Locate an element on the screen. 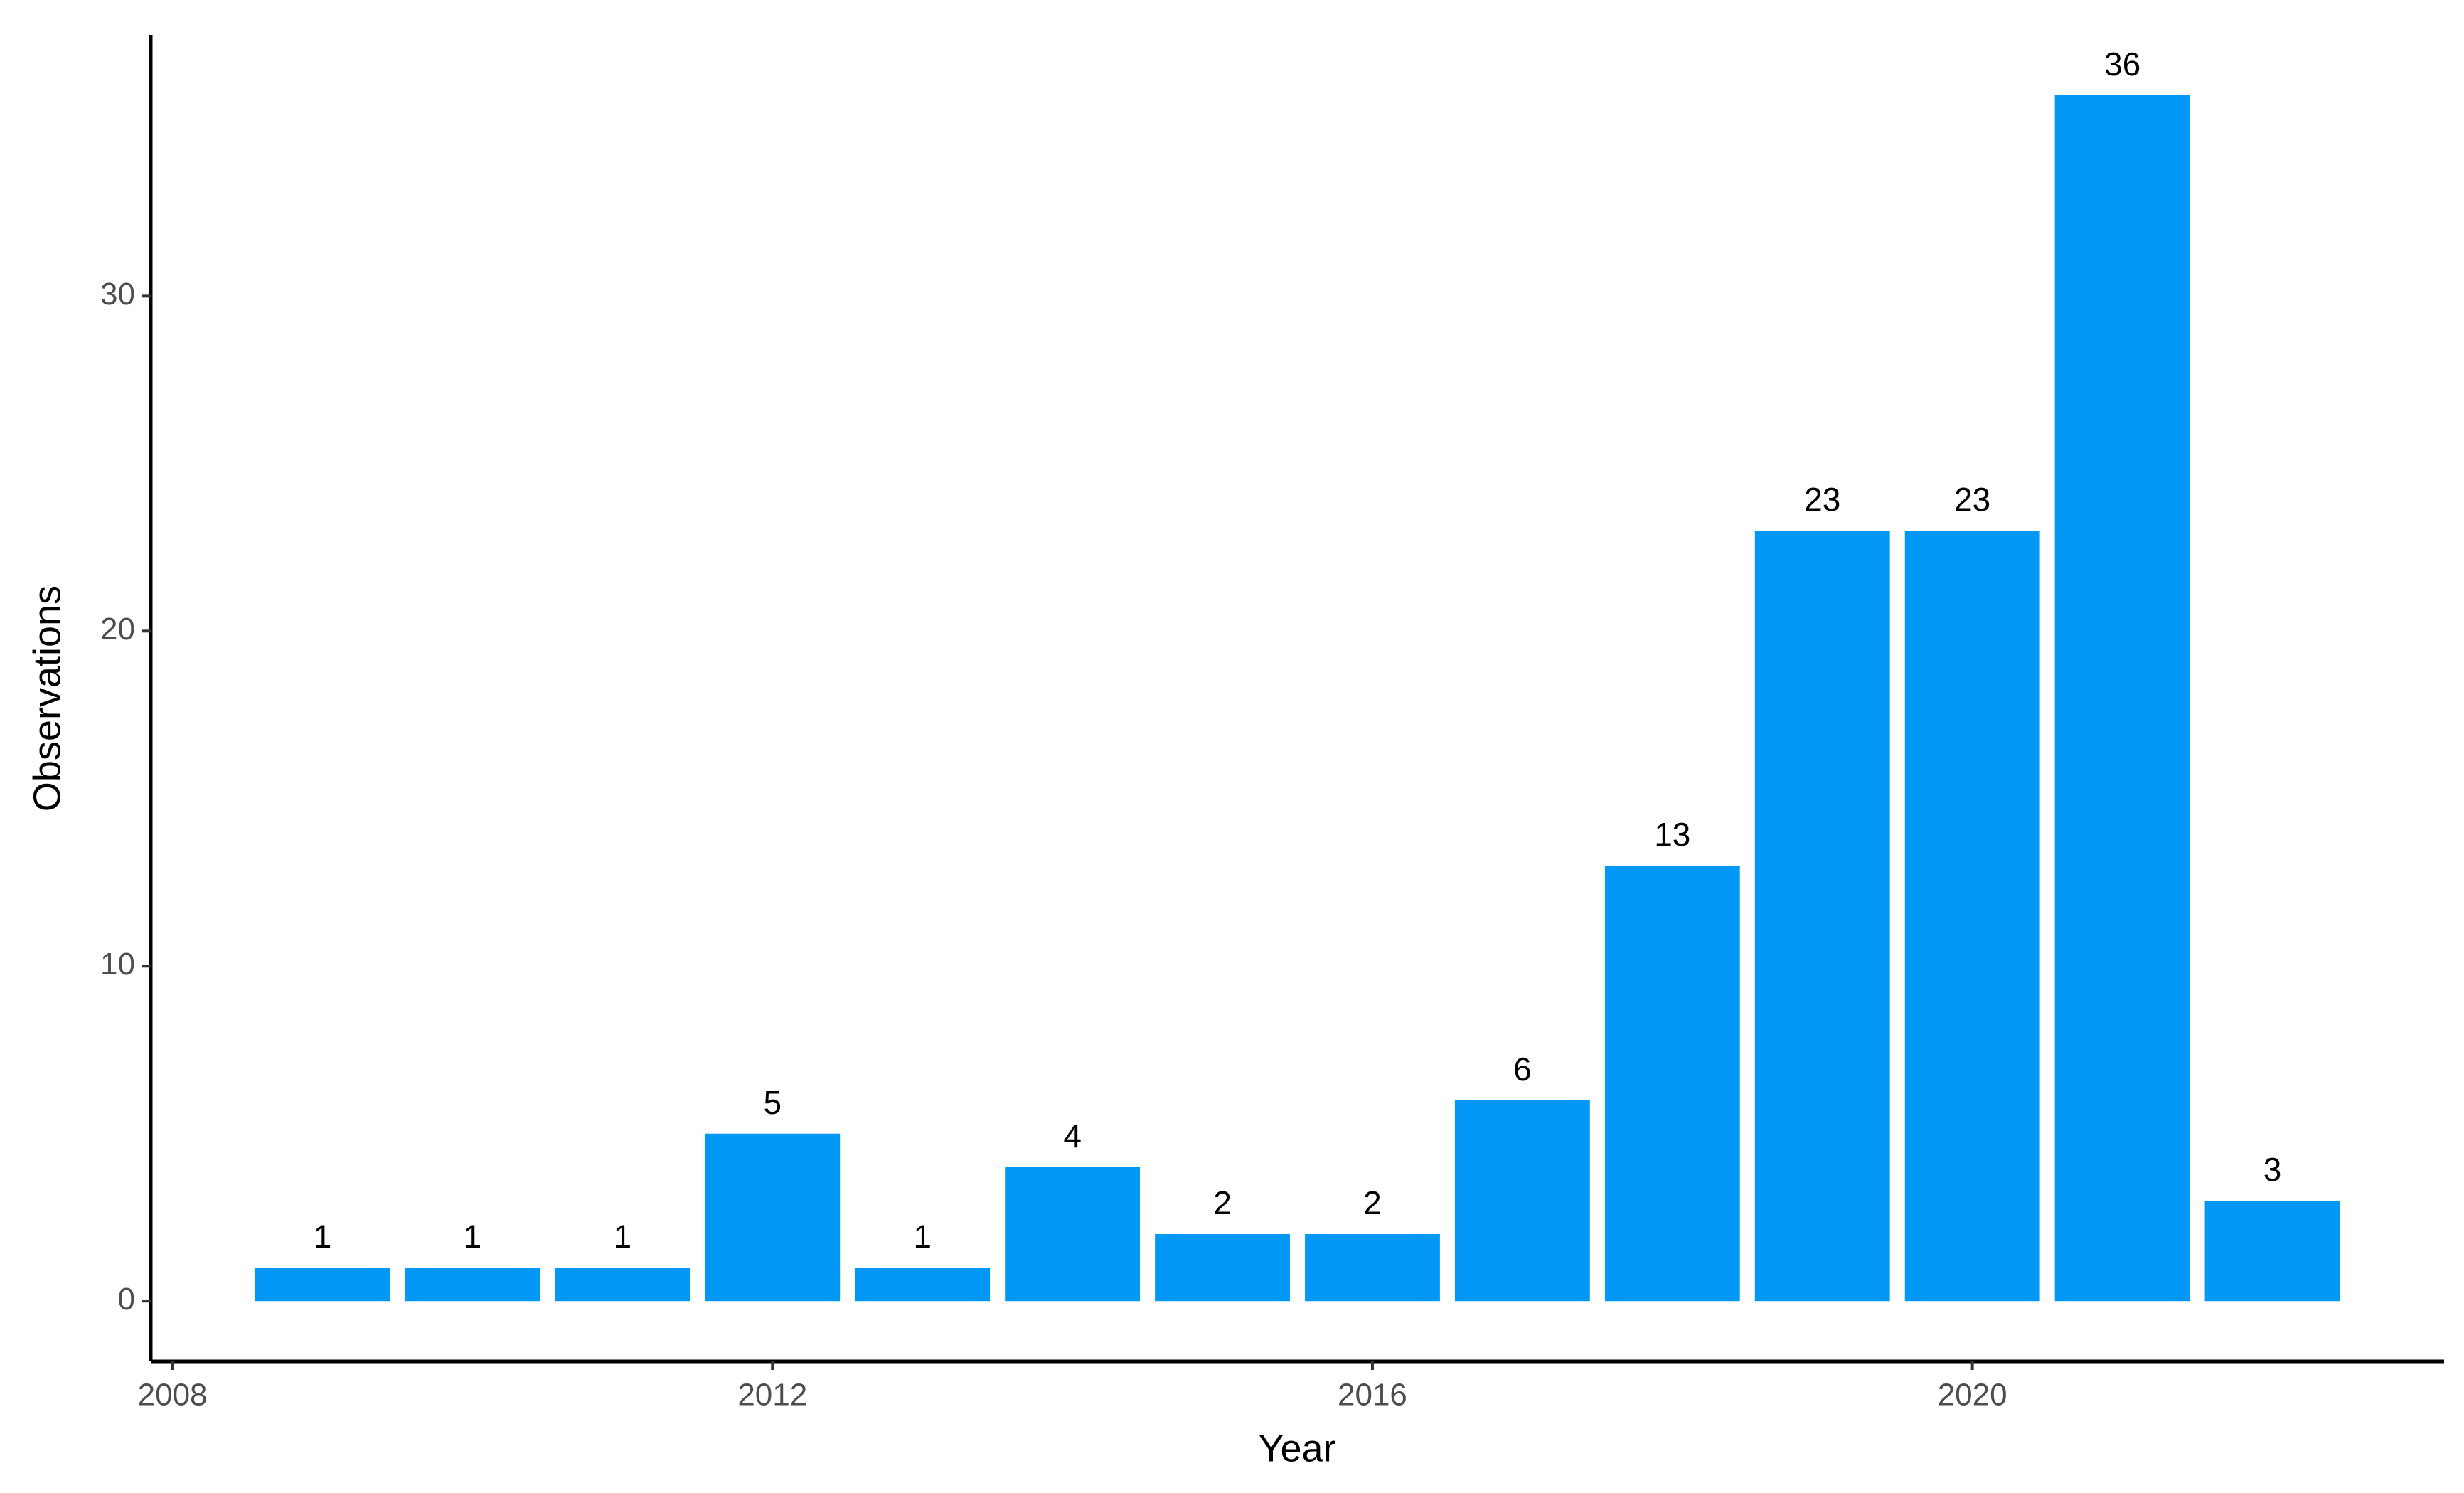  value-label: 4 is located at coordinates (1072, 1135).